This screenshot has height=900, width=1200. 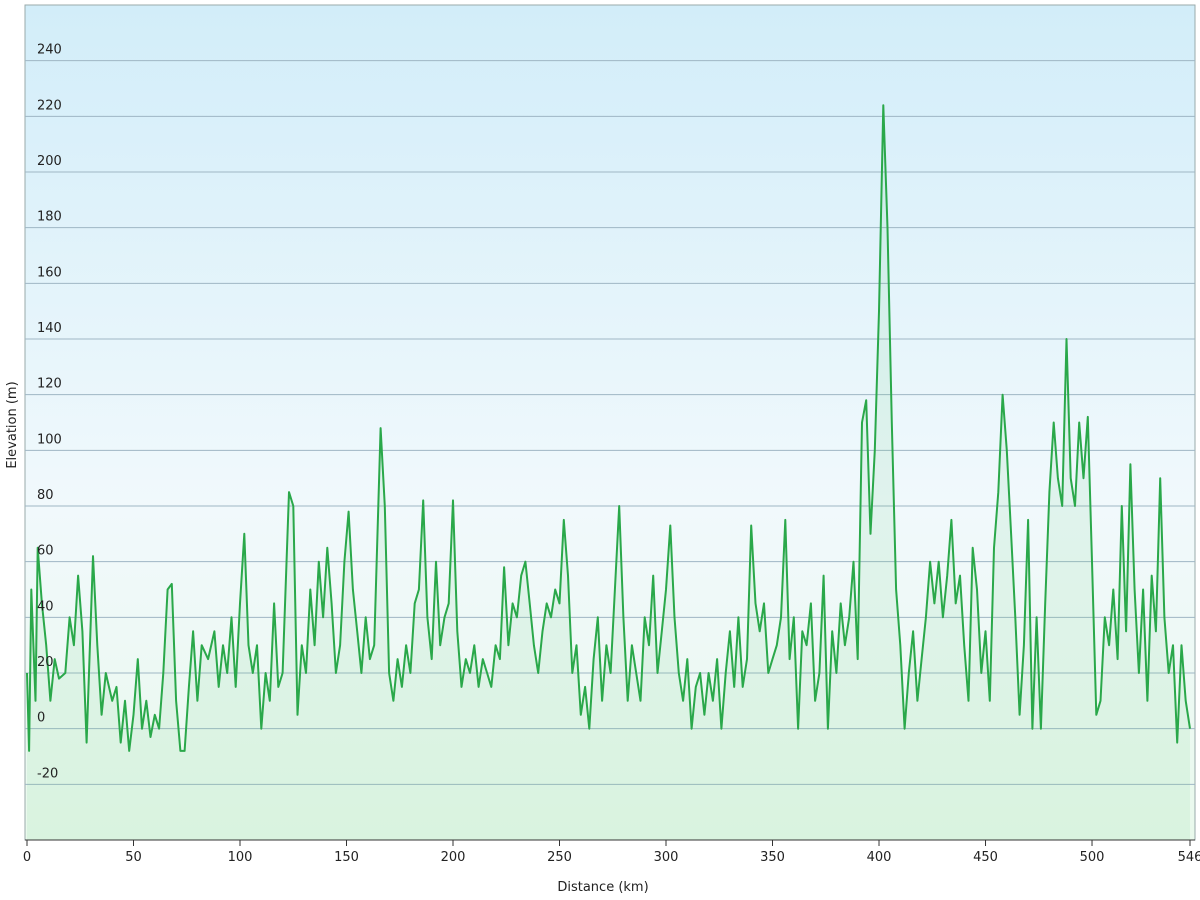 What do you see at coordinates (49, 439) in the screenshot?
I see `y-tick-label: 100` at bounding box center [49, 439].